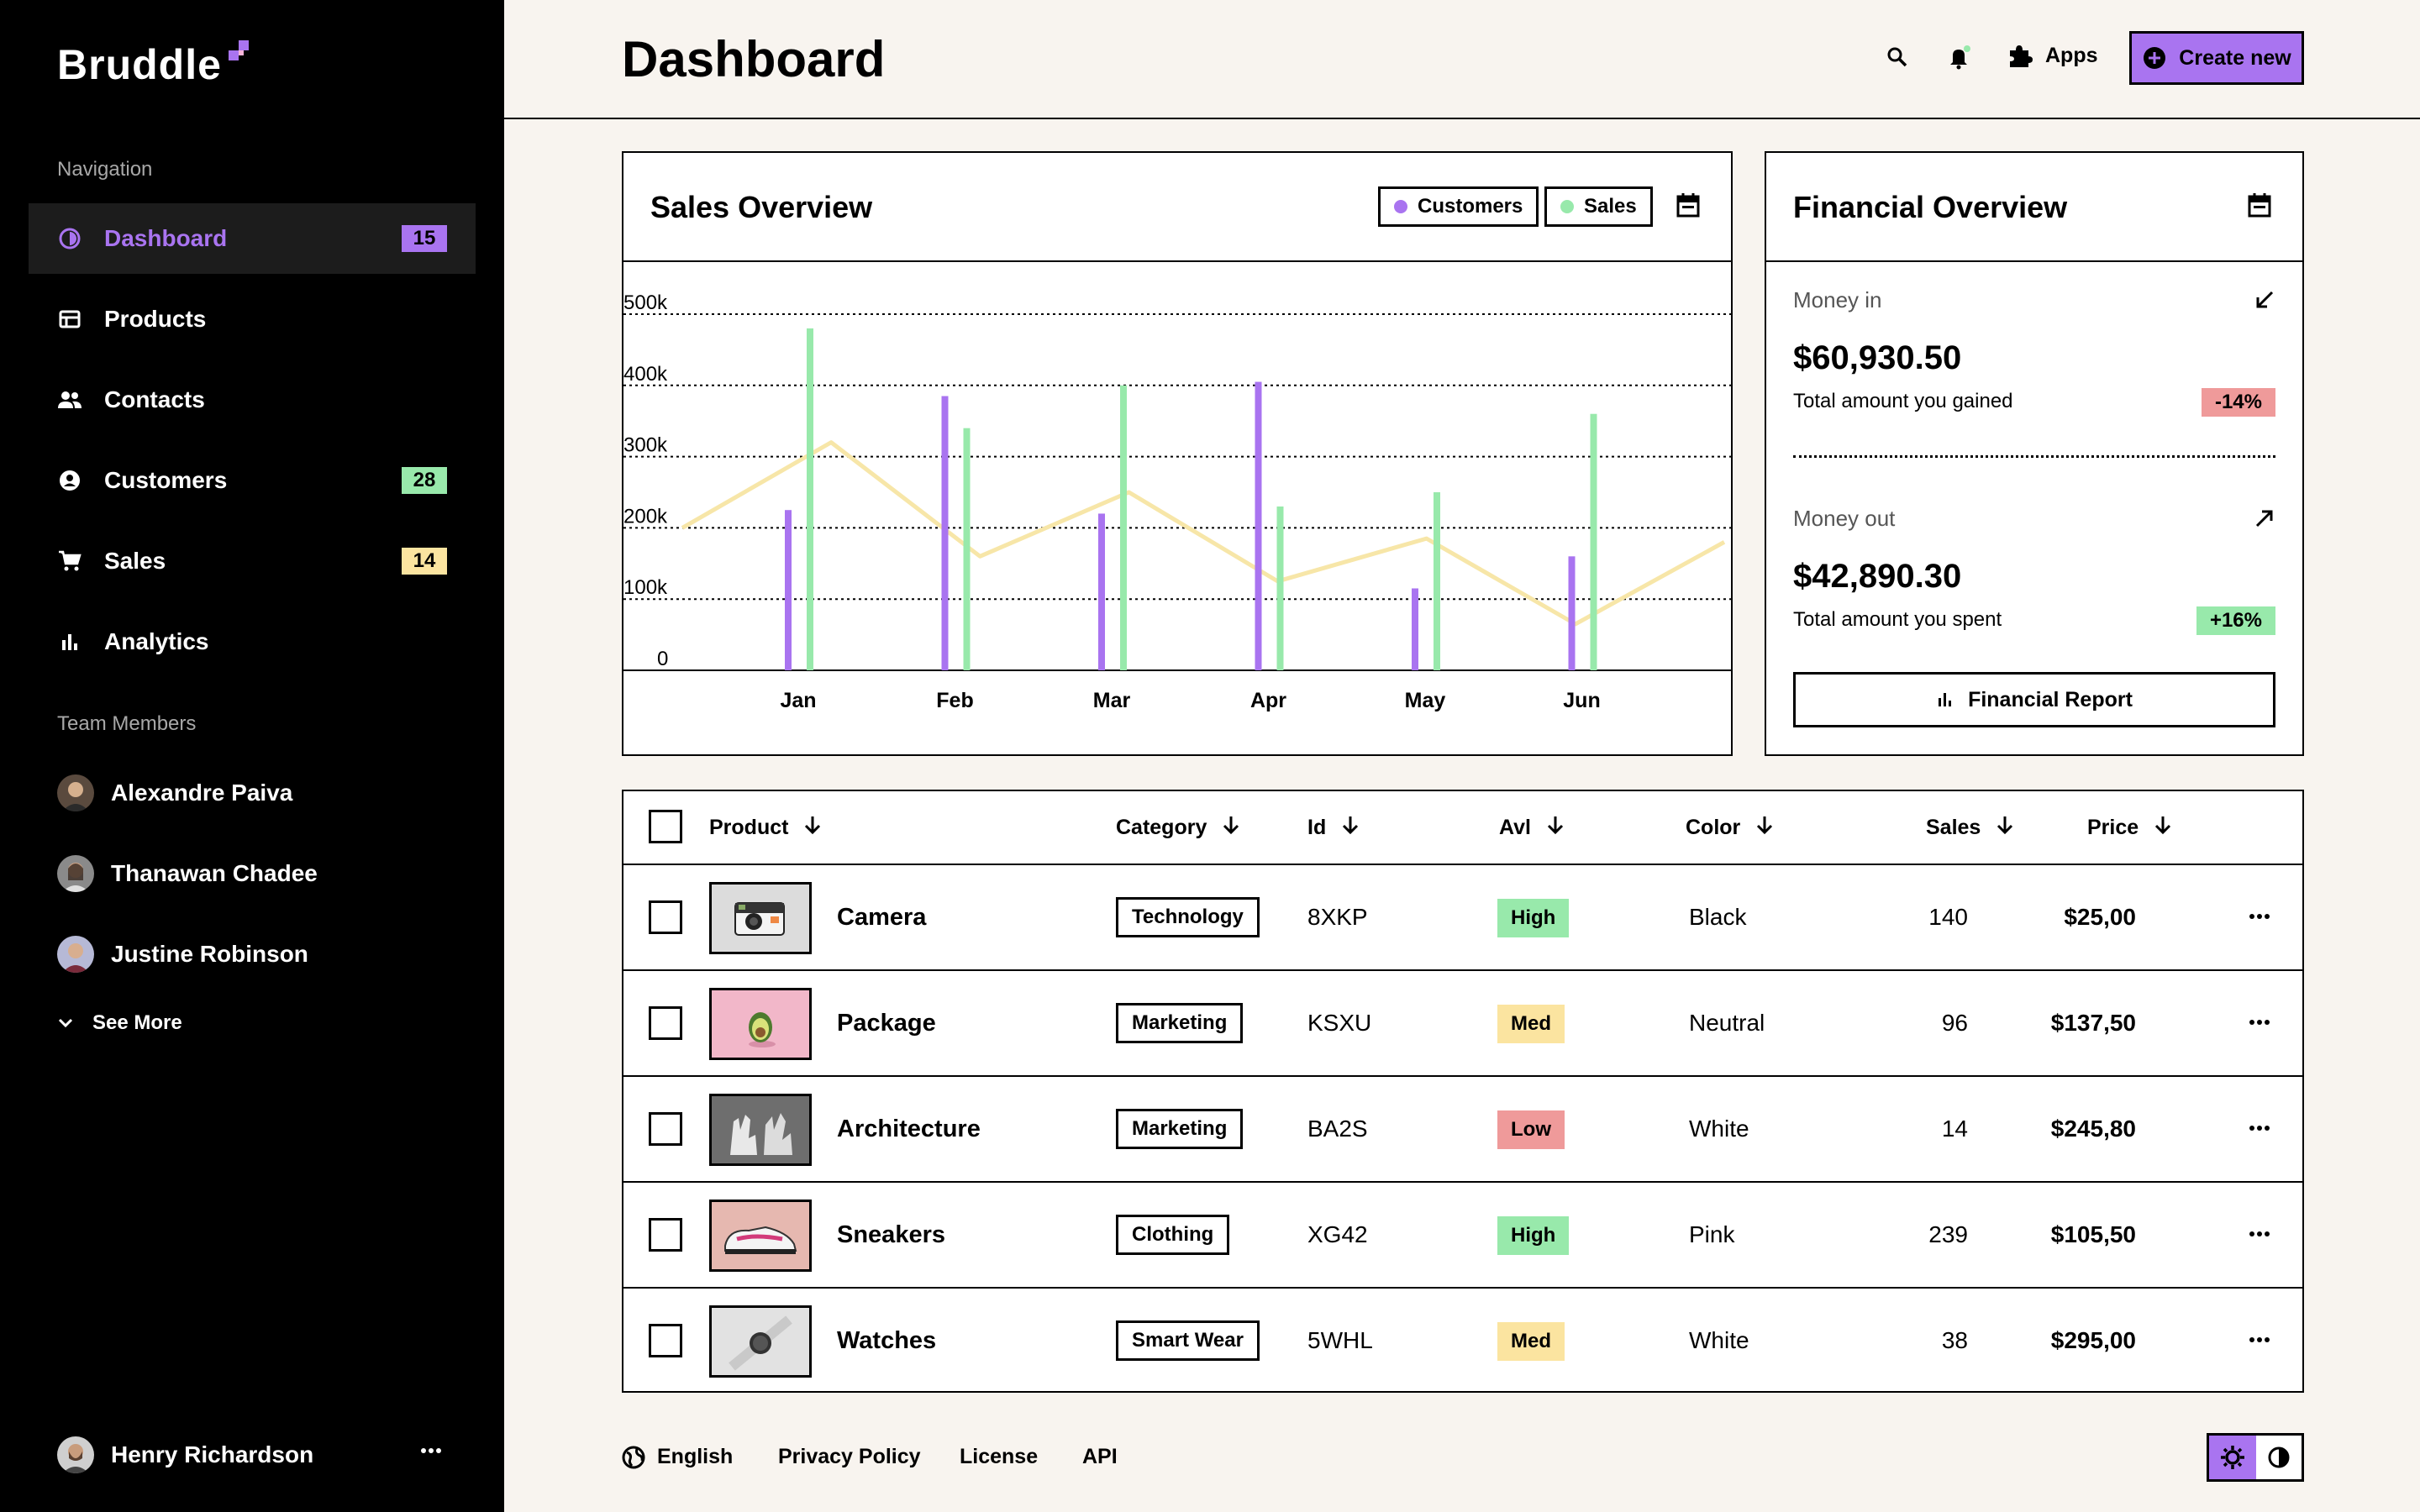 This screenshot has width=2420, height=1512. What do you see at coordinates (1712, 1234) in the screenshot?
I see `product-color: Pink` at bounding box center [1712, 1234].